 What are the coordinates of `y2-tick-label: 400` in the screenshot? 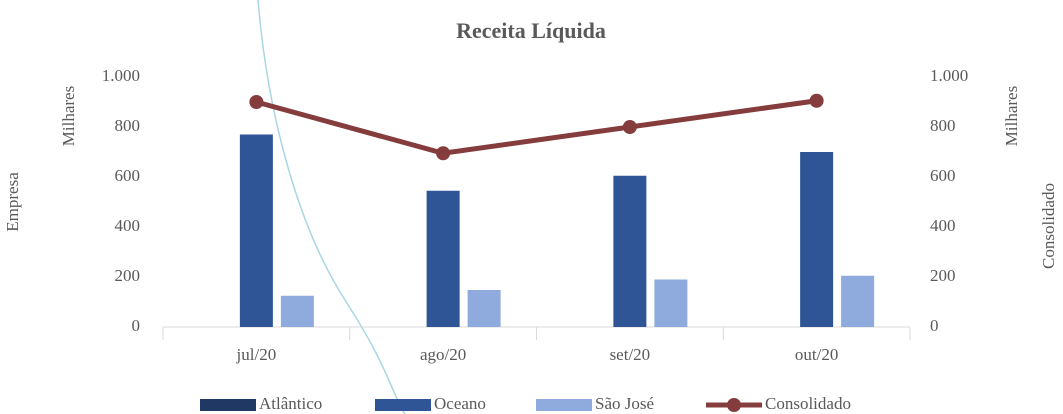 It's located at (943, 225).